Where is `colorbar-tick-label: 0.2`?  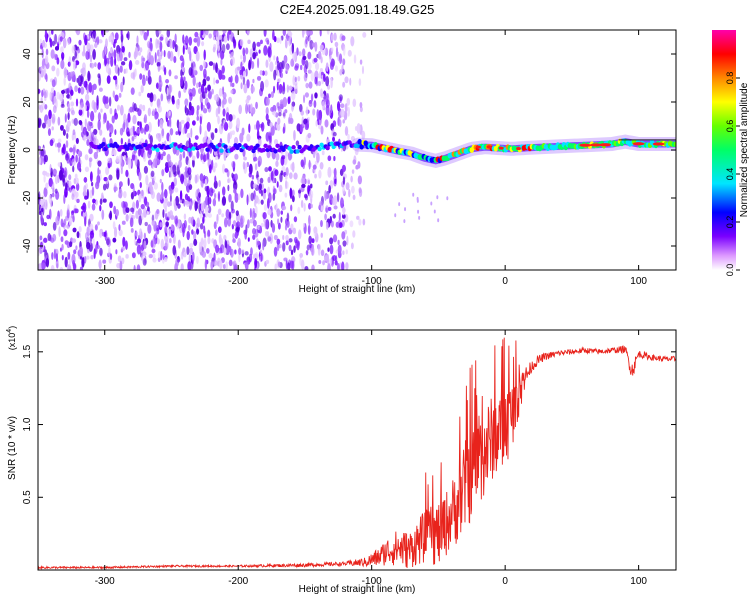 colorbar-tick-label: 0.2 is located at coordinates (730, 222).